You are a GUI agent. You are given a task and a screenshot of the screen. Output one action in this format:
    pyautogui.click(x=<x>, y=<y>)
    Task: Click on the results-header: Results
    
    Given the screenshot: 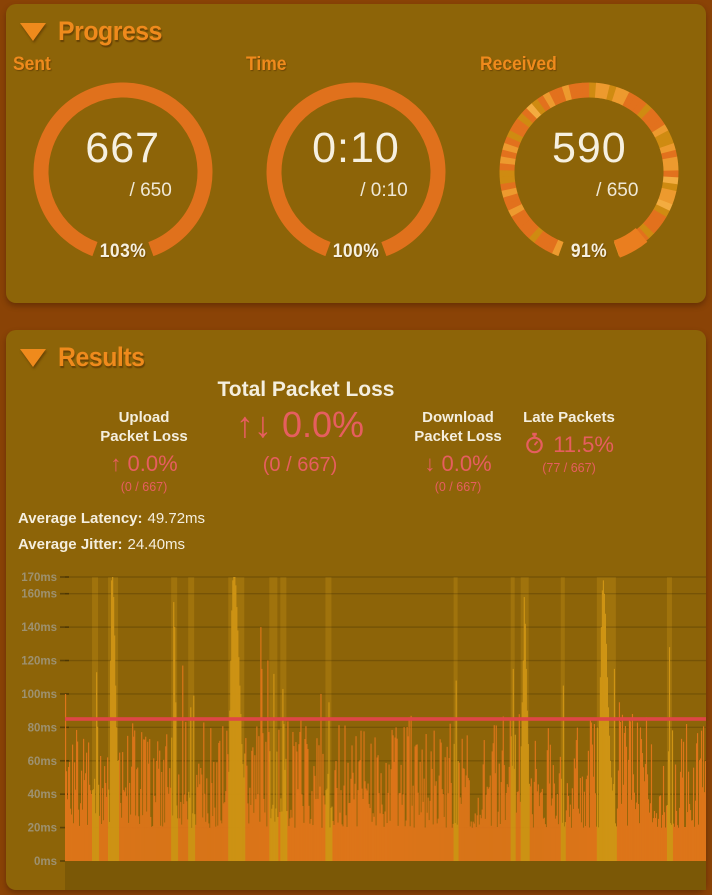 What is the action you would take?
    pyautogui.click(x=86, y=357)
    